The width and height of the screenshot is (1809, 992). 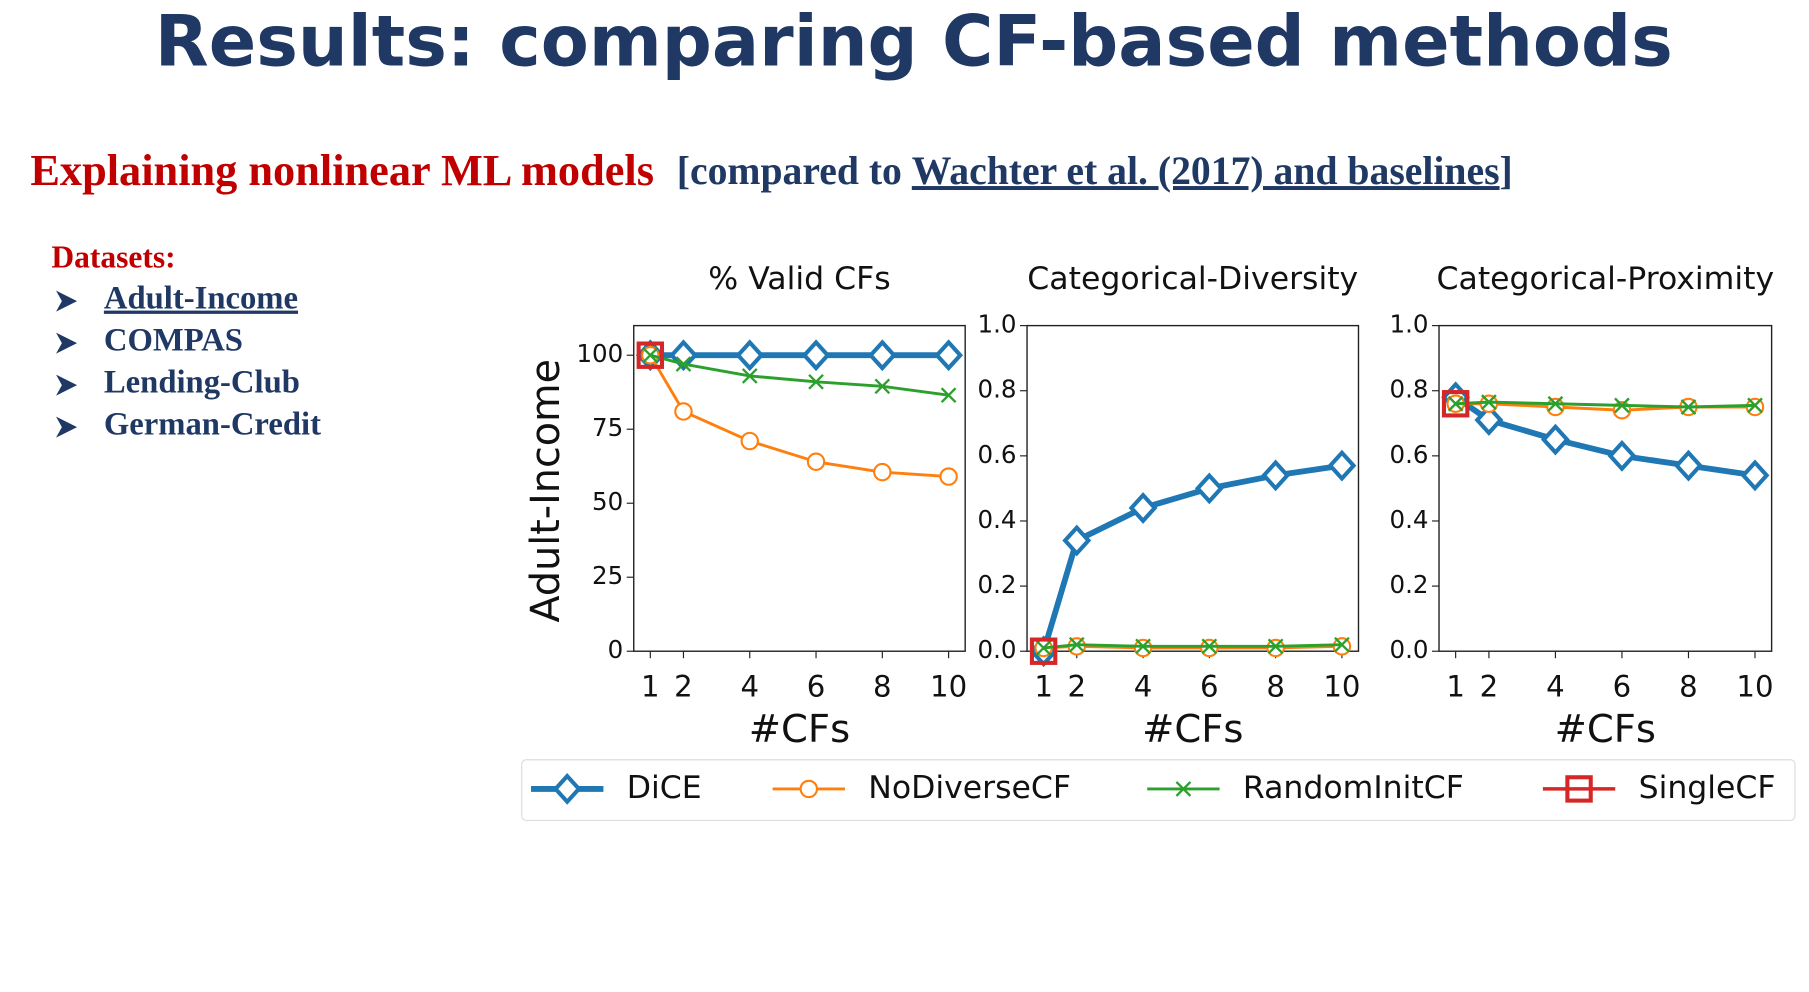 I want to click on dataset-item: COMPAS, so click(x=173, y=341).